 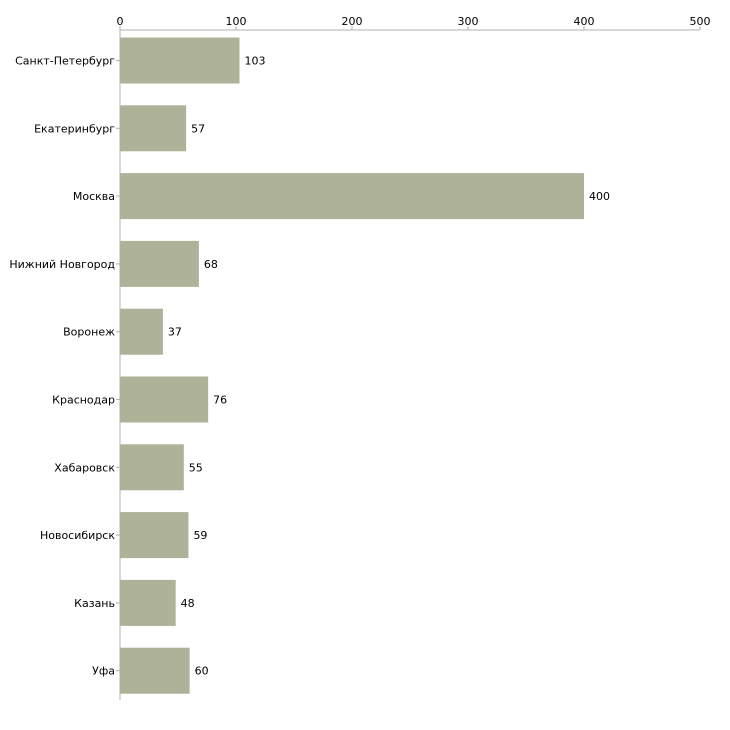 I want to click on category-label: Казань, so click(x=94, y=603).